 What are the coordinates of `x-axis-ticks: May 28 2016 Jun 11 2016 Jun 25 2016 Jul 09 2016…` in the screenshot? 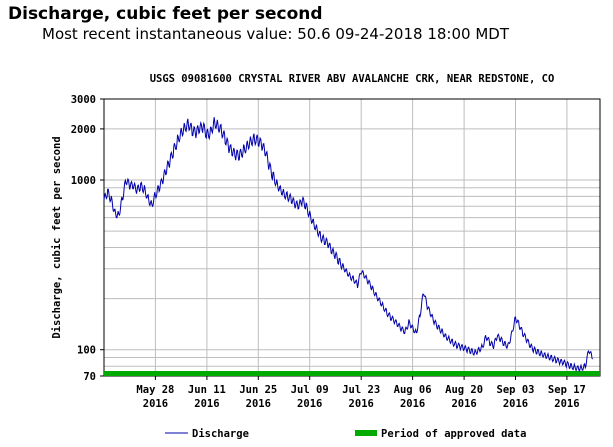 It's located at (361, 393).